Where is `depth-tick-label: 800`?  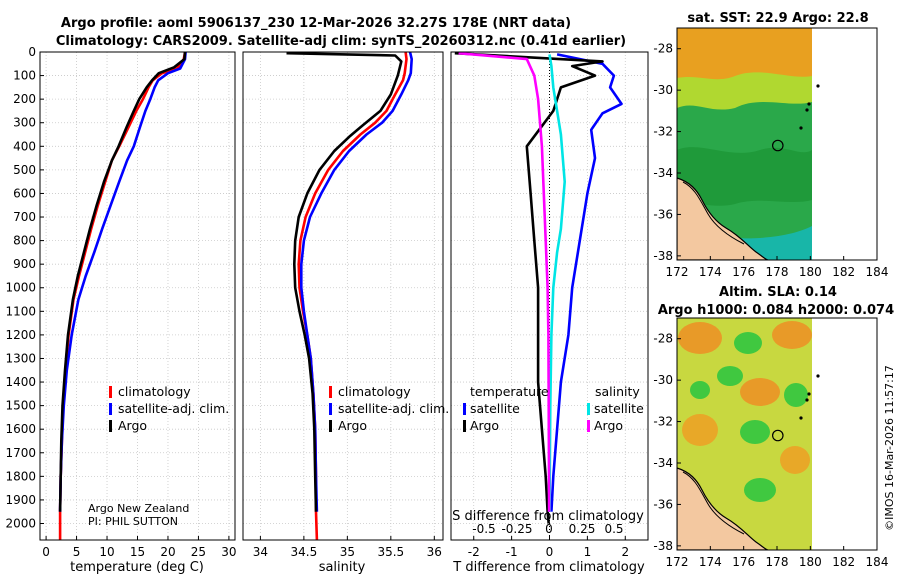 depth-tick-label: 800 is located at coordinates (24, 241).